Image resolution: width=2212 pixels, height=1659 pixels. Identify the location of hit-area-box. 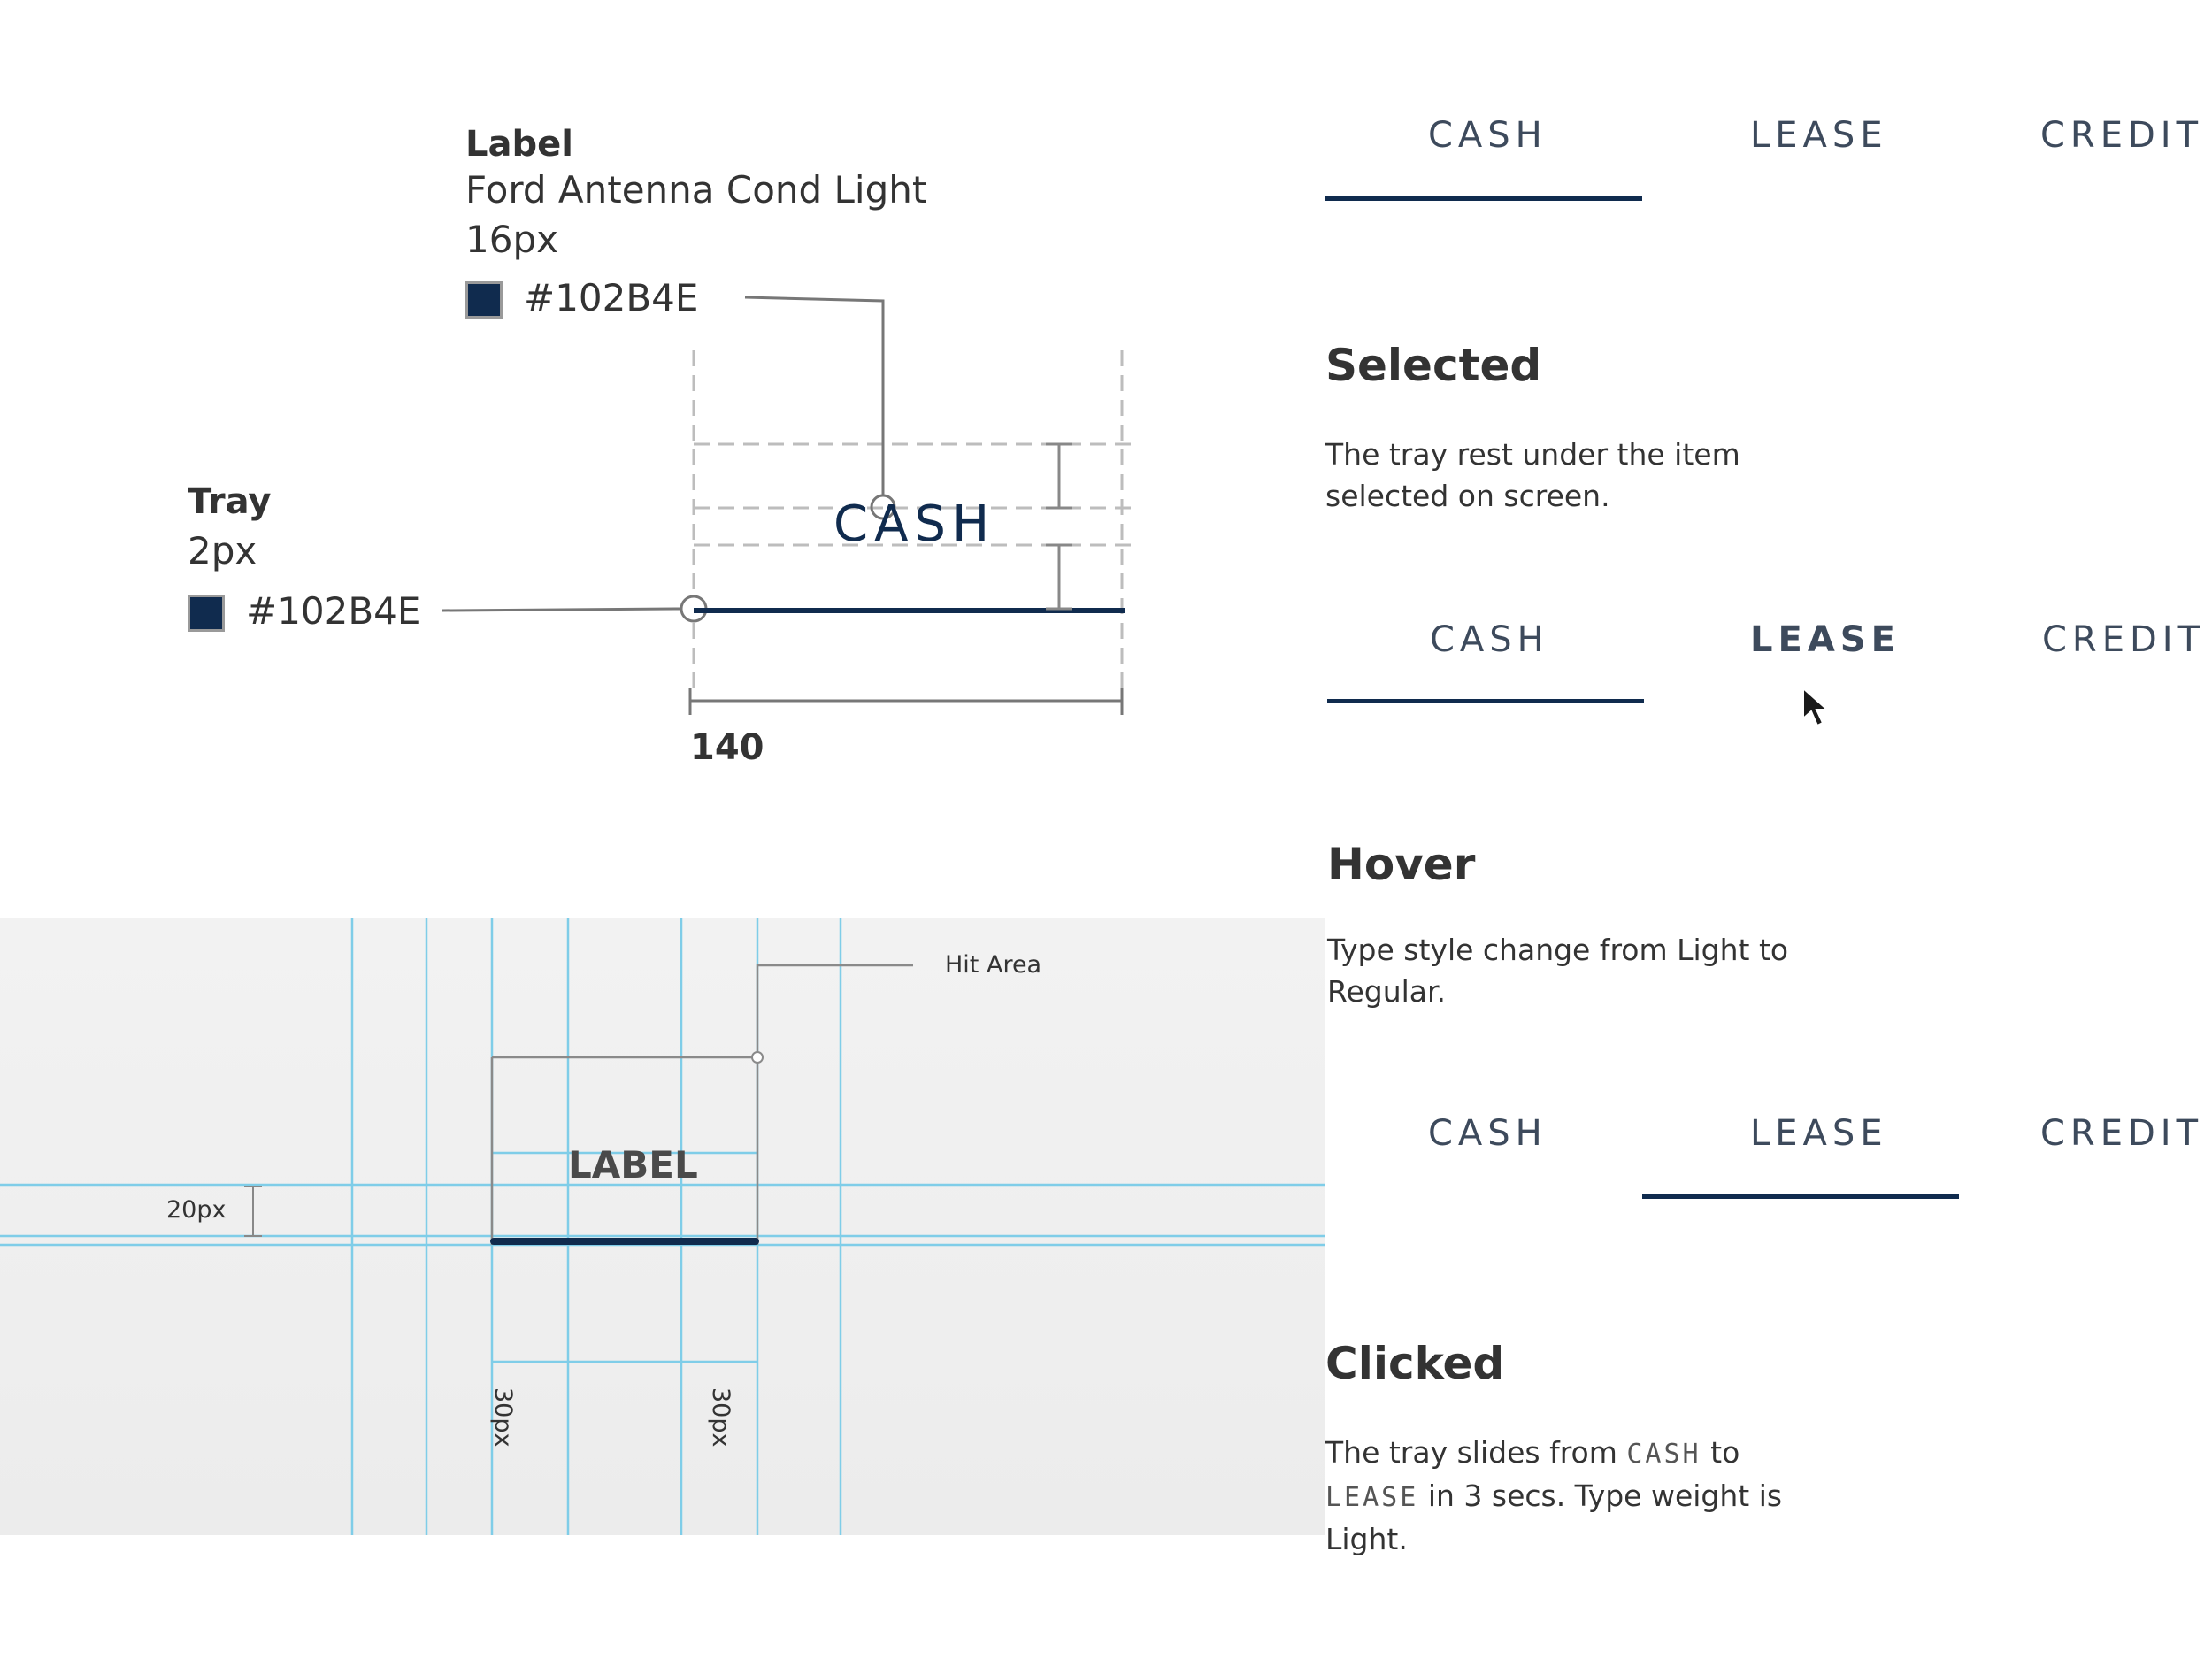
(702, 1105).